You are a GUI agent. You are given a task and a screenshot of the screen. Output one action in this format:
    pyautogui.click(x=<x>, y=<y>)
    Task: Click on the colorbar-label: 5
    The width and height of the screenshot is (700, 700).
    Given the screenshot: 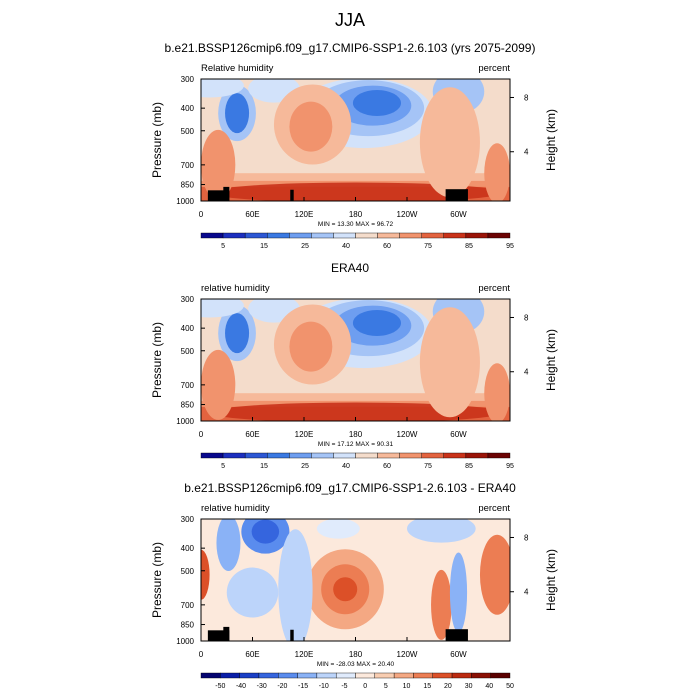 What is the action you would take?
    pyautogui.click(x=223, y=466)
    